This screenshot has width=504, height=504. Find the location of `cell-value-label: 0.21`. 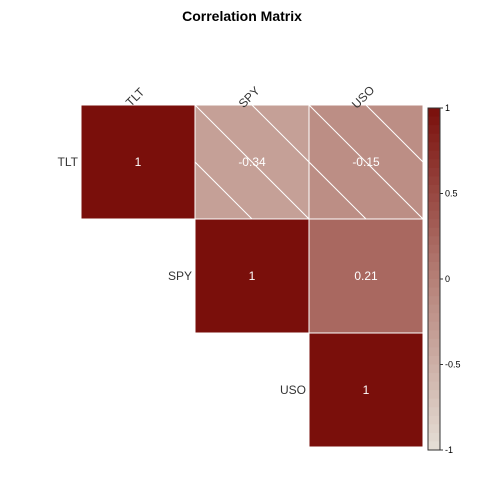

cell-value-label: 0.21 is located at coordinates (366, 276).